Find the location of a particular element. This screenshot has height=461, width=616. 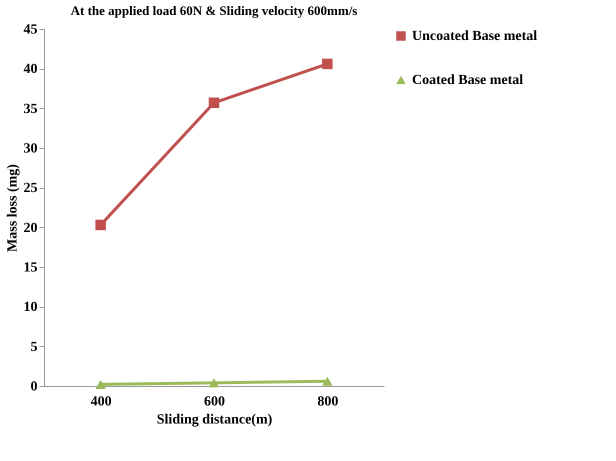

x-tick-label: 800 is located at coordinates (327, 402).